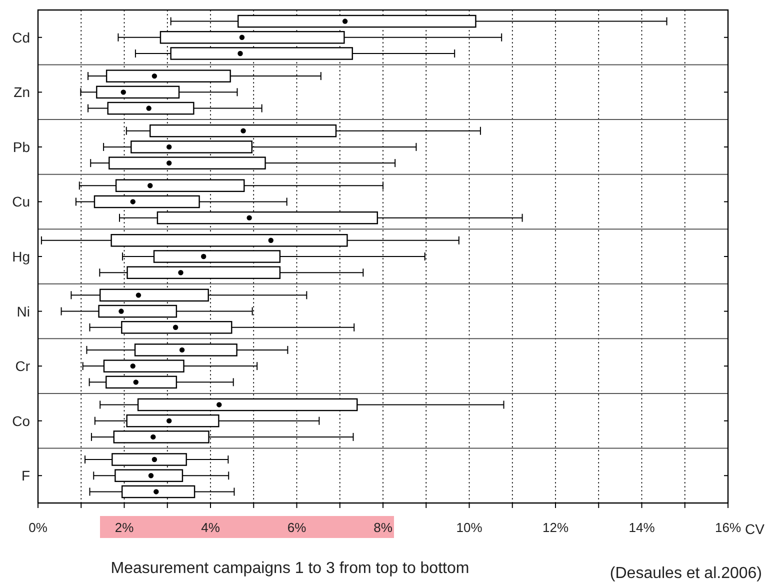 This screenshot has width=771, height=586. What do you see at coordinates (22, 366) in the screenshot?
I see `y-tick-label: Cr` at bounding box center [22, 366].